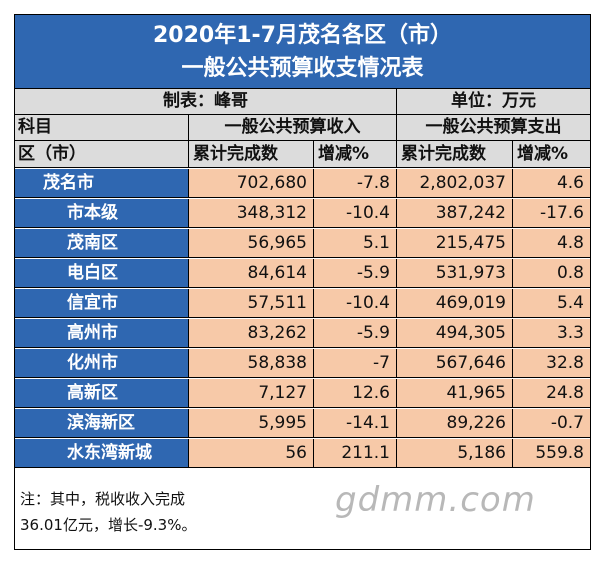  I want to click on revenue-cumulative: 7,127, so click(251, 393).